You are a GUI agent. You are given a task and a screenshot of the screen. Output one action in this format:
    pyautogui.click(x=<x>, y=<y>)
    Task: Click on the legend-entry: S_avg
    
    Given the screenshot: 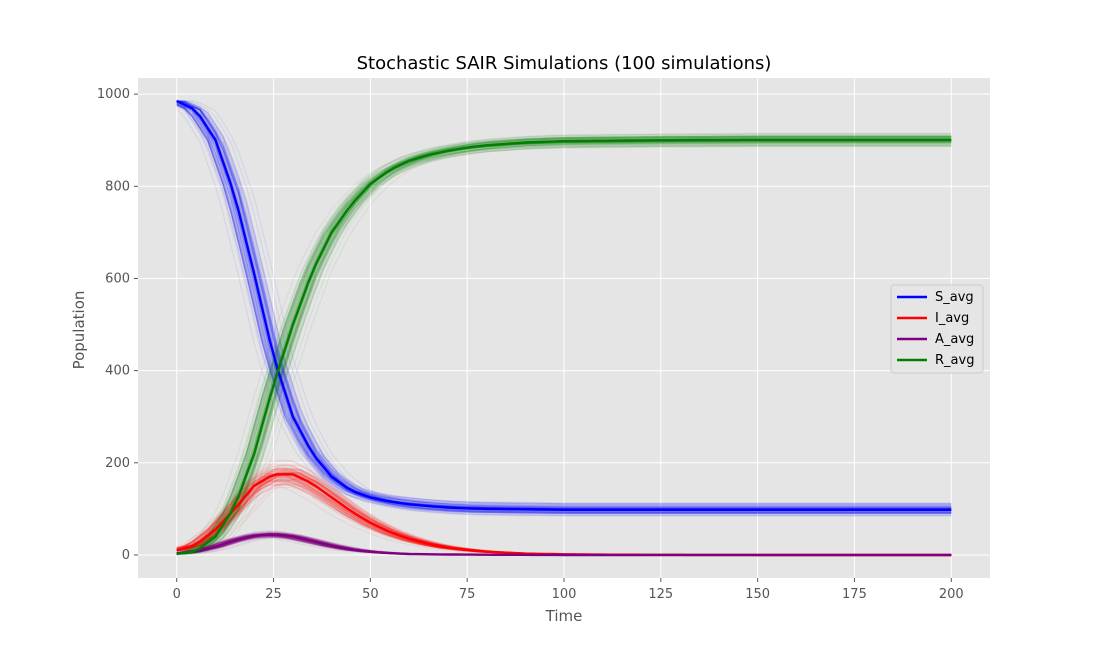 What is the action you would take?
    pyautogui.click(x=954, y=297)
    